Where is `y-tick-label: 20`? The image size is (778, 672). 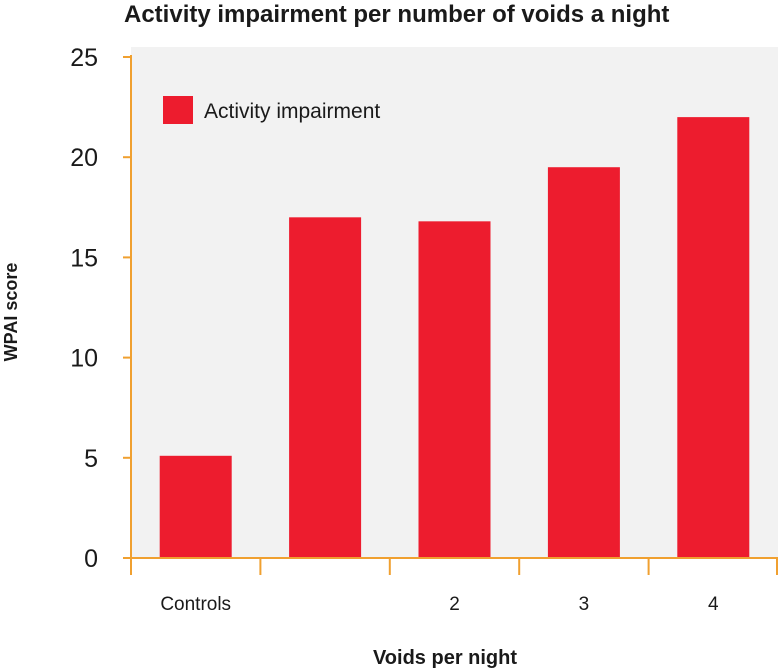
y-tick-label: 20 is located at coordinates (84, 158).